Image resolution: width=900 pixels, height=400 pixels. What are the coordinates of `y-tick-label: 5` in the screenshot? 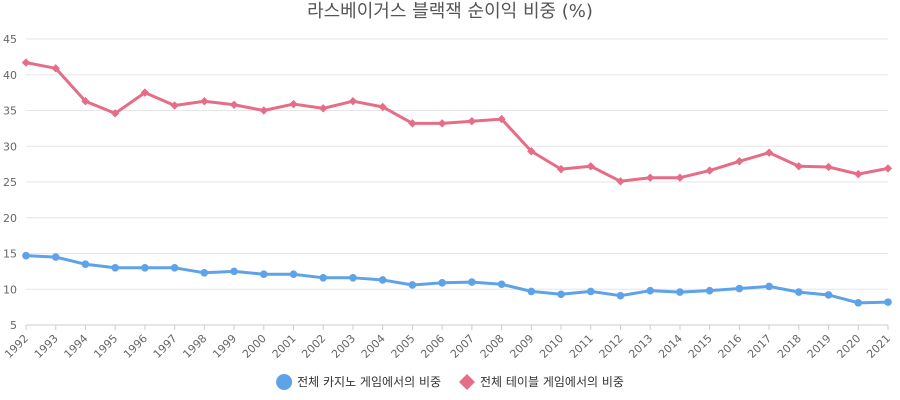 It's located at (13, 325).